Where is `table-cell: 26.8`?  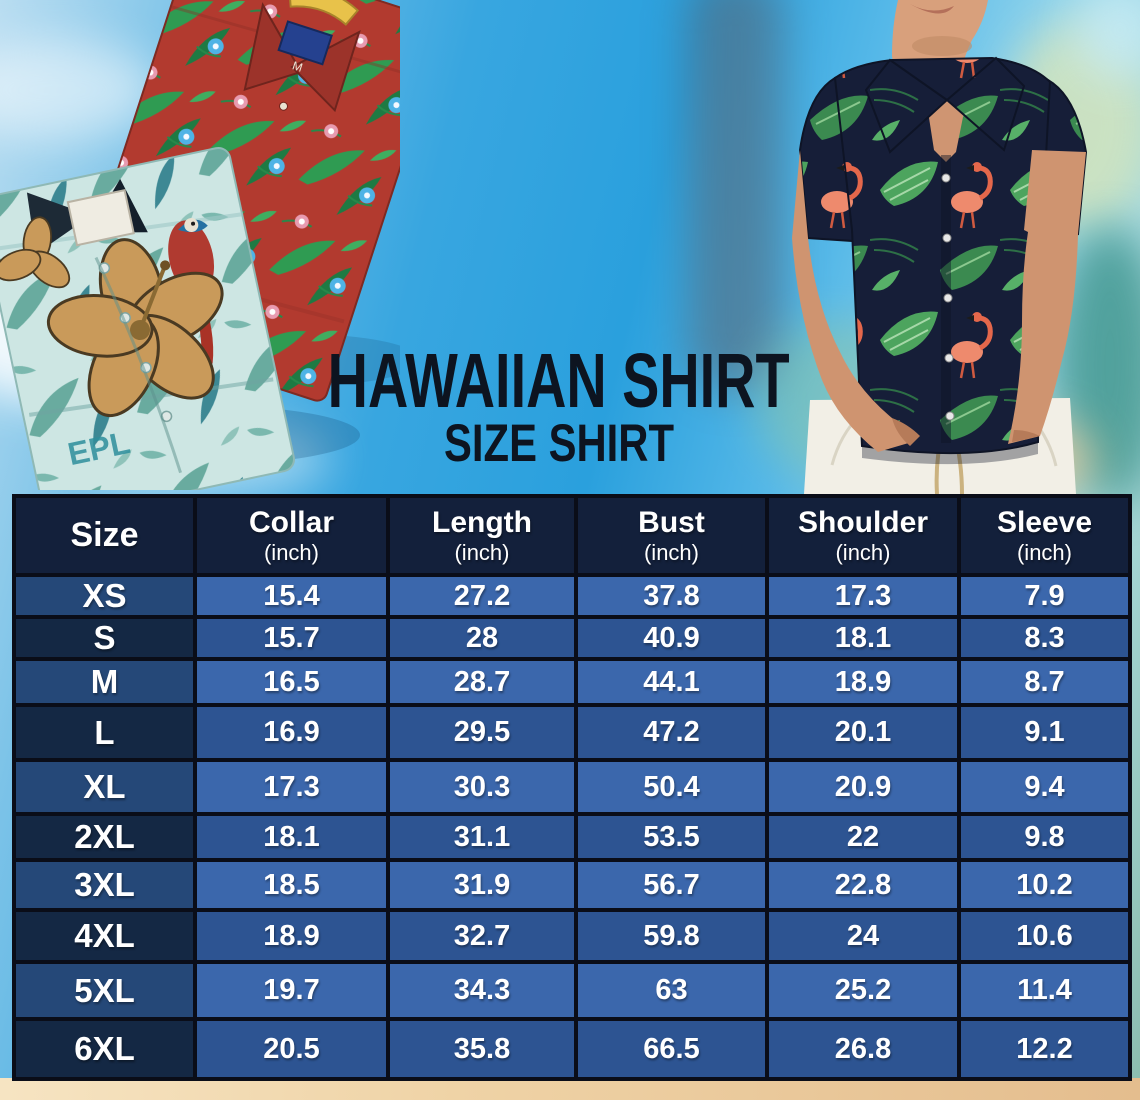 table-cell: 26.8 is located at coordinates (863, 1049).